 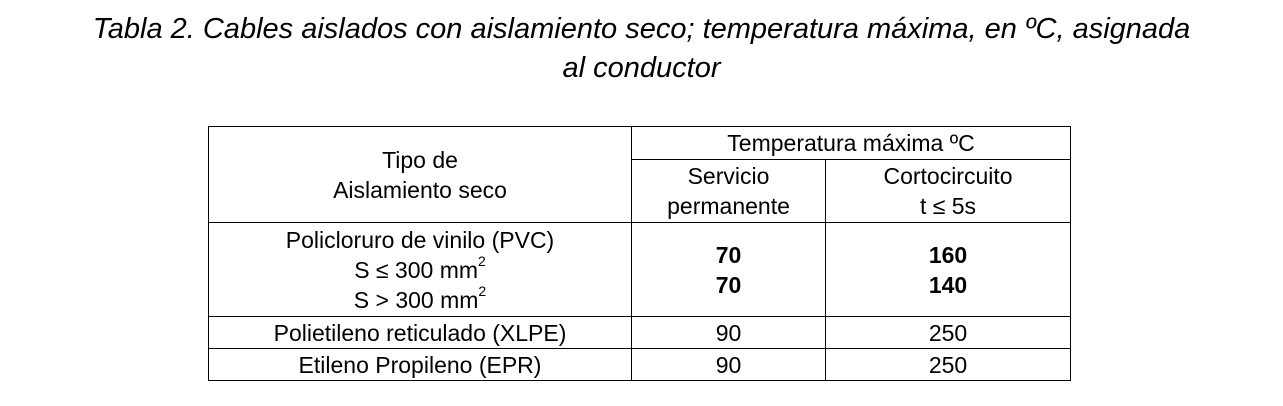 What do you see at coordinates (728, 176) in the screenshot?
I see `header-servicio-line-1: Servicio` at bounding box center [728, 176].